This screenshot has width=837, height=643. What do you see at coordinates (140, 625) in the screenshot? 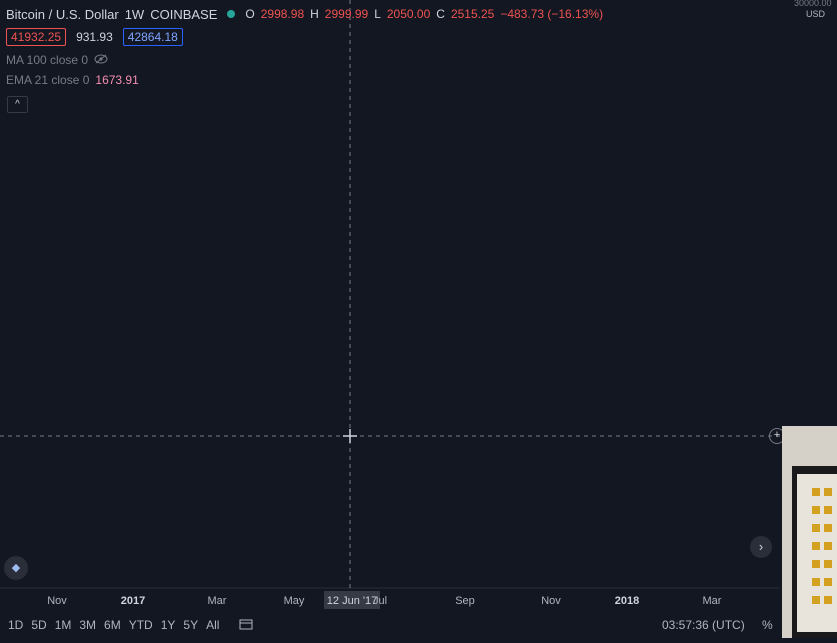
I see `timeframe-ytd: YTD` at bounding box center [140, 625].